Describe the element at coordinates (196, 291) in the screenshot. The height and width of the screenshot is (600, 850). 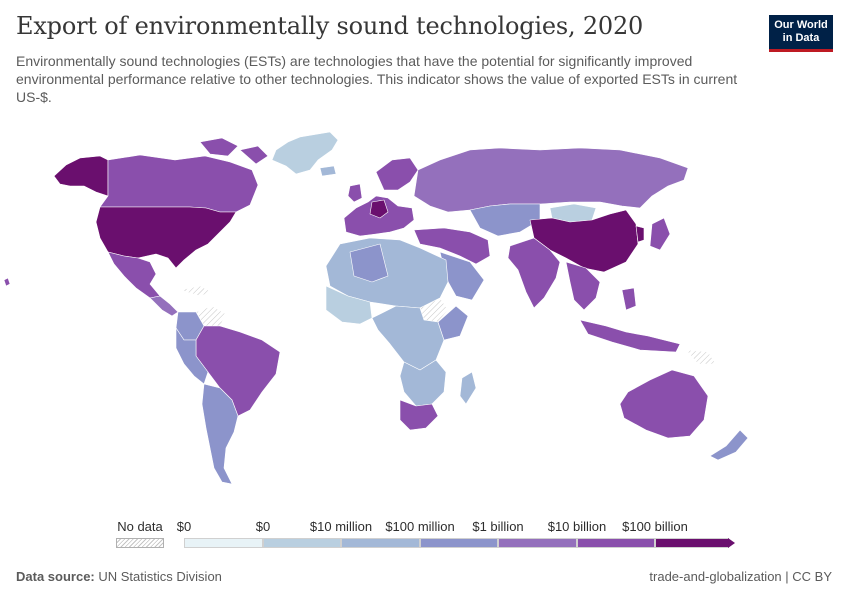
I see `region-caribbean` at that location.